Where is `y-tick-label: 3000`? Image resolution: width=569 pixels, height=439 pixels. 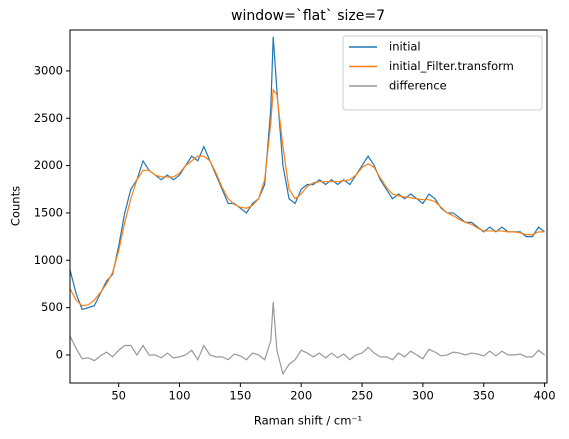 y-tick-label: 3000 is located at coordinates (48, 70).